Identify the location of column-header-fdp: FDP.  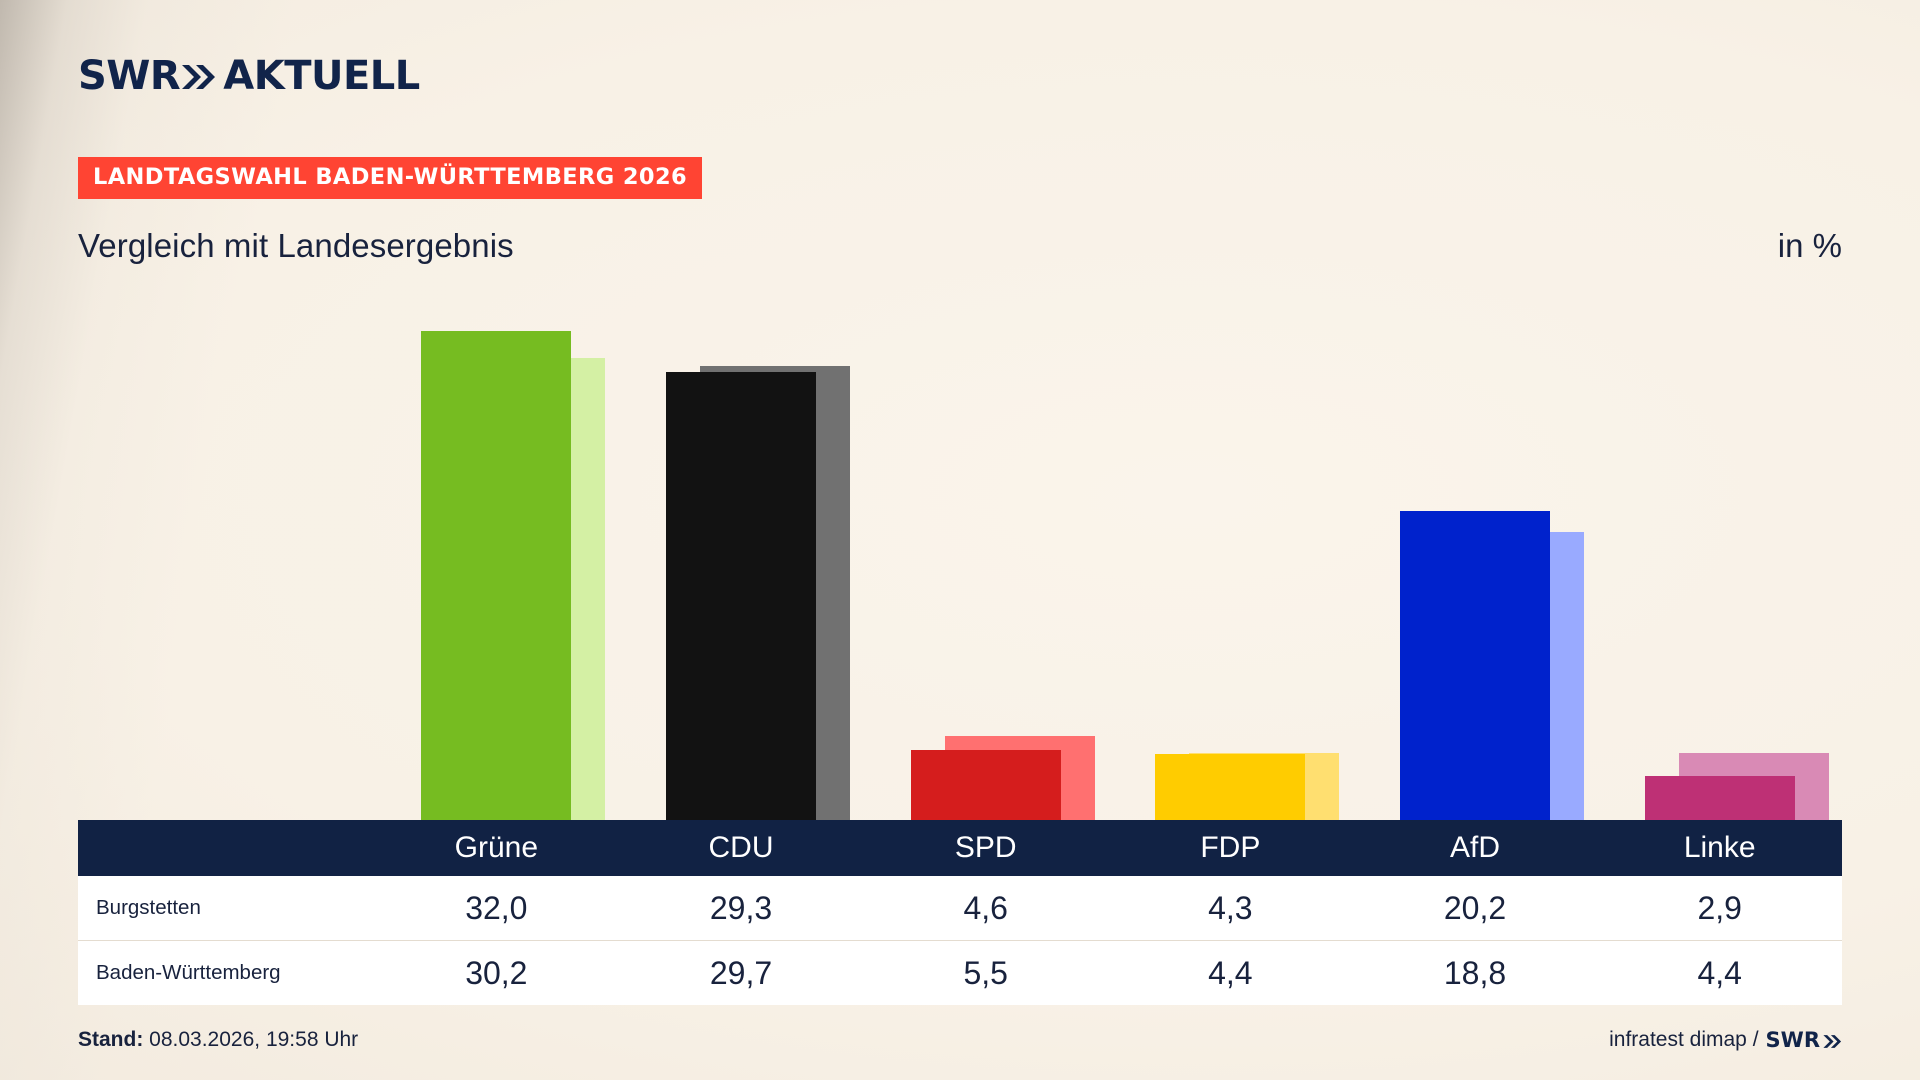
(1230, 847).